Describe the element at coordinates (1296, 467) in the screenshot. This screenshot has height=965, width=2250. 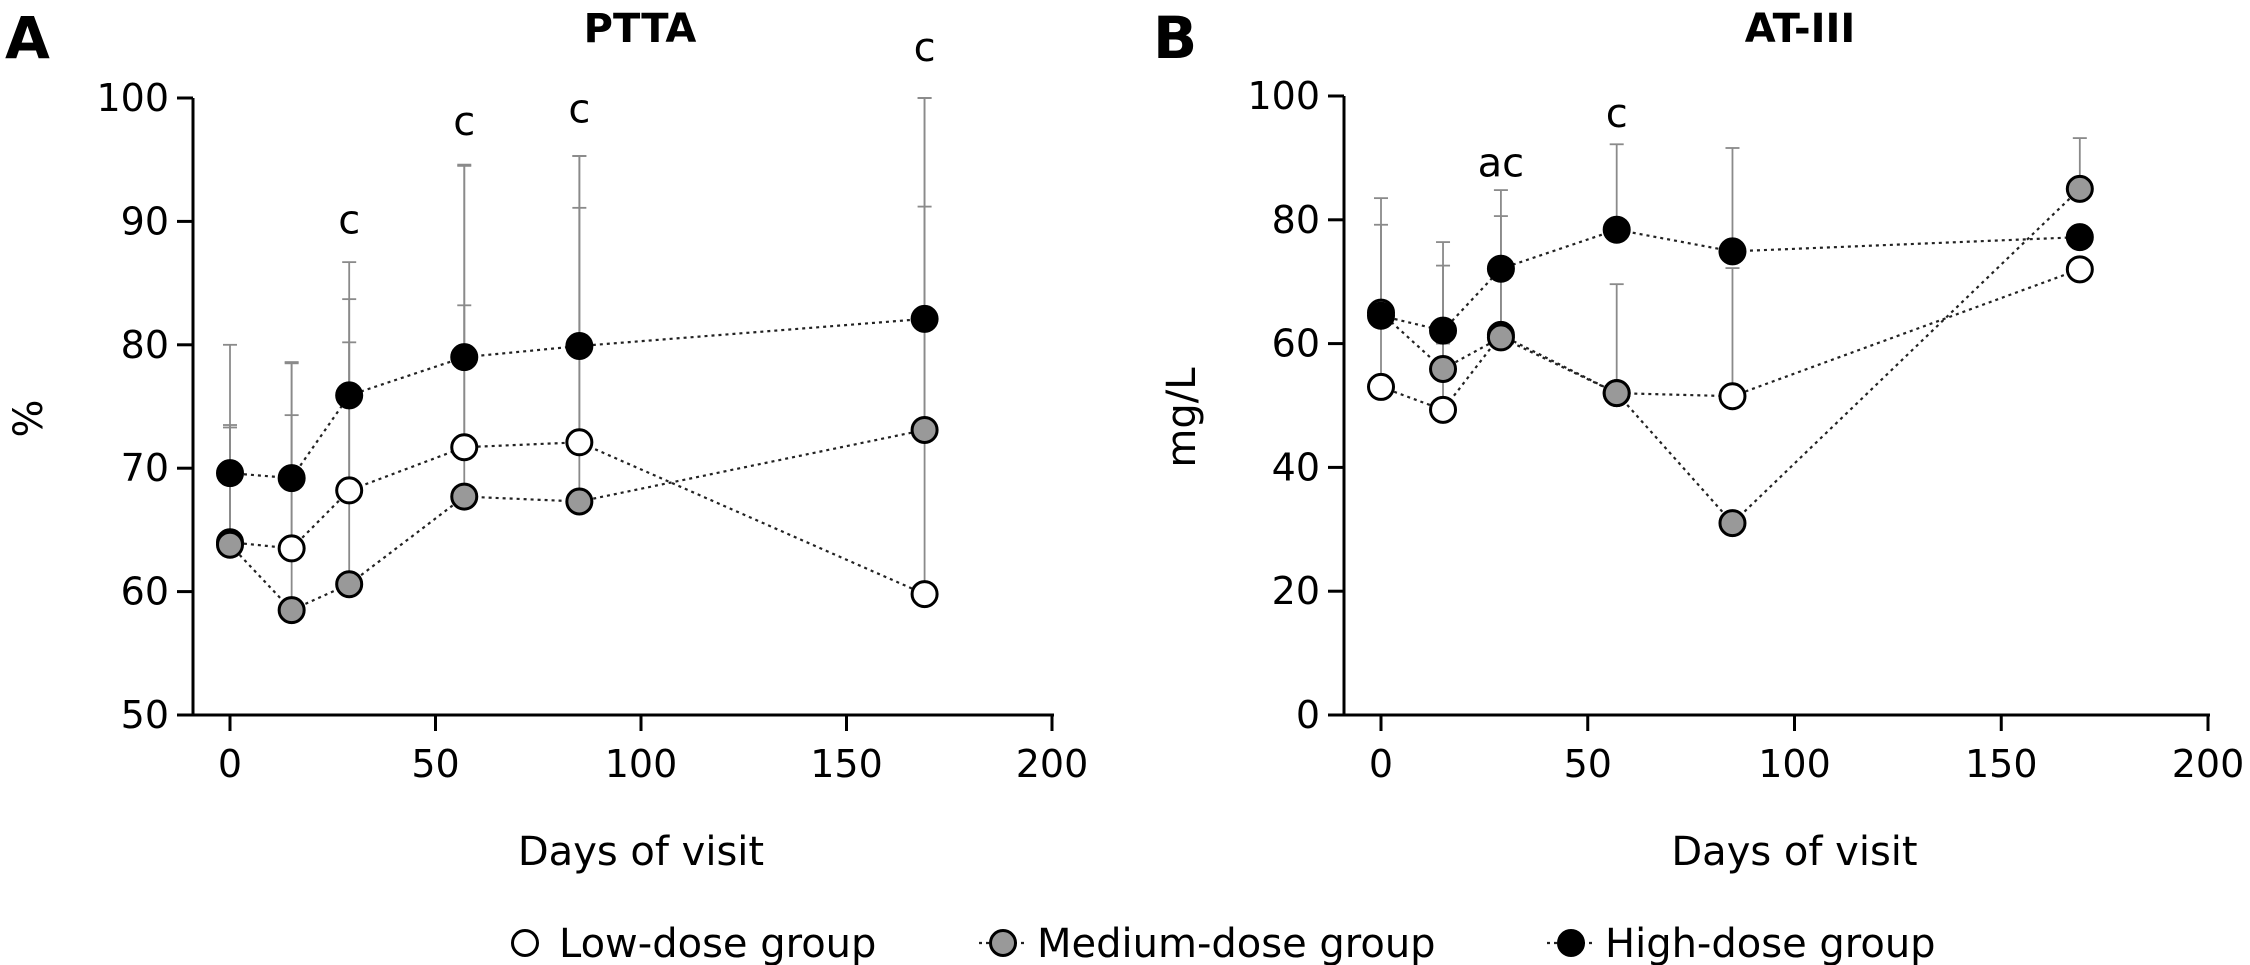
I see `y-tick-label: 40` at that location.